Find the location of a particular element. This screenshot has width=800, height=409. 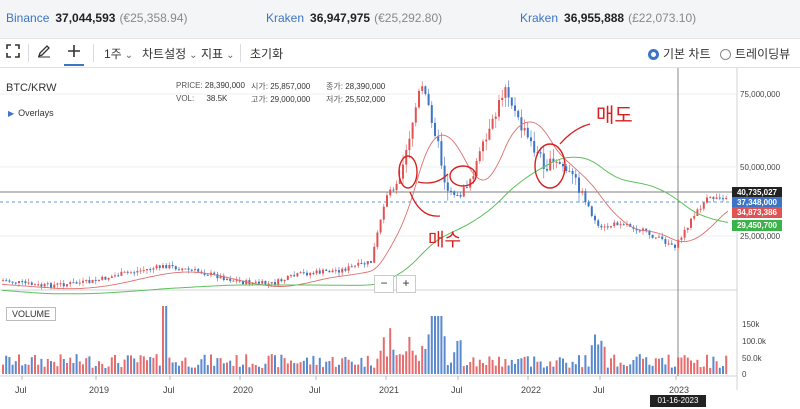

chart-settings-dropdown: 차트설정 ⌄ is located at coordinates (170, 53).